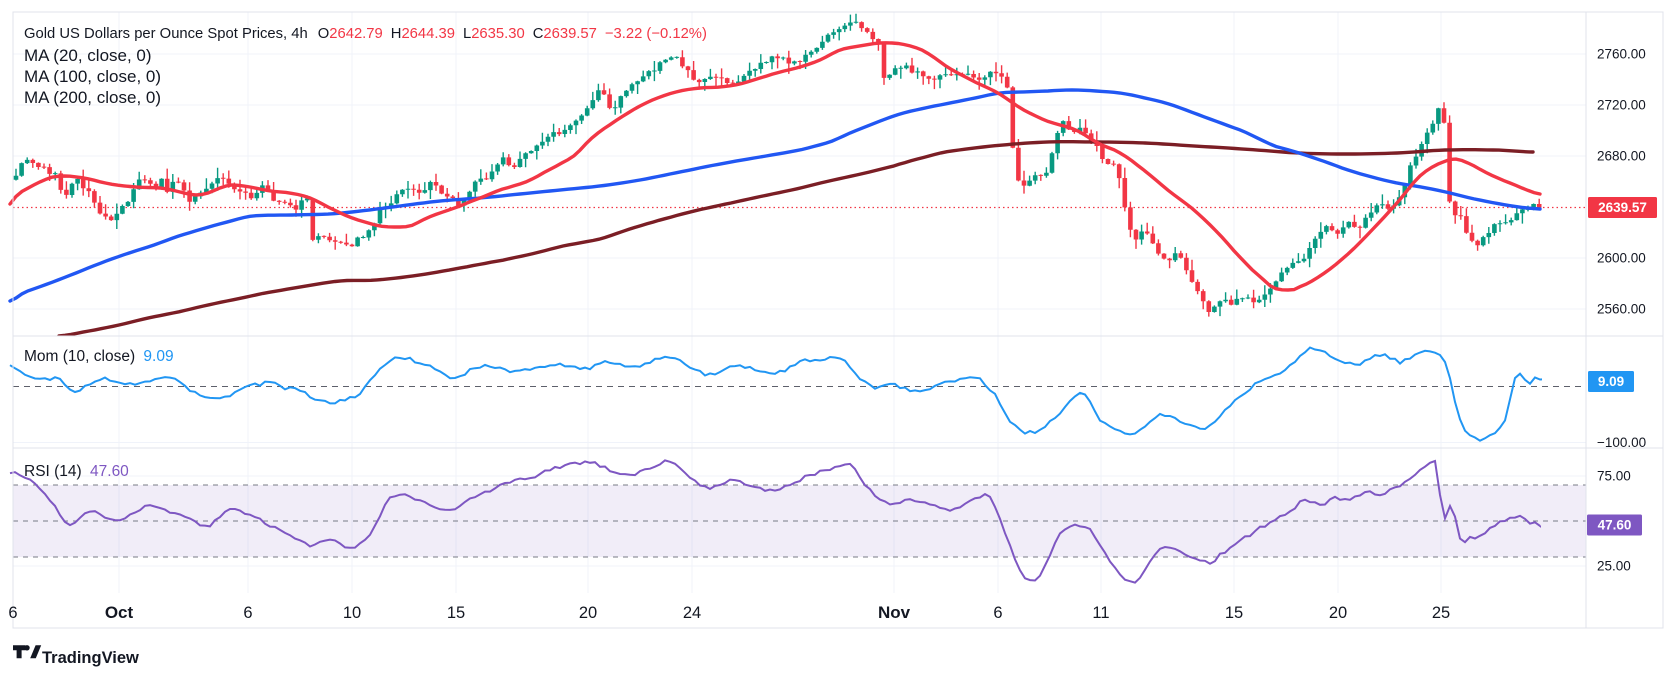  Describe the element at coordinates (76, 471) in the screenshot. I see `svg-text: RSI (14) 47.60` at that location.